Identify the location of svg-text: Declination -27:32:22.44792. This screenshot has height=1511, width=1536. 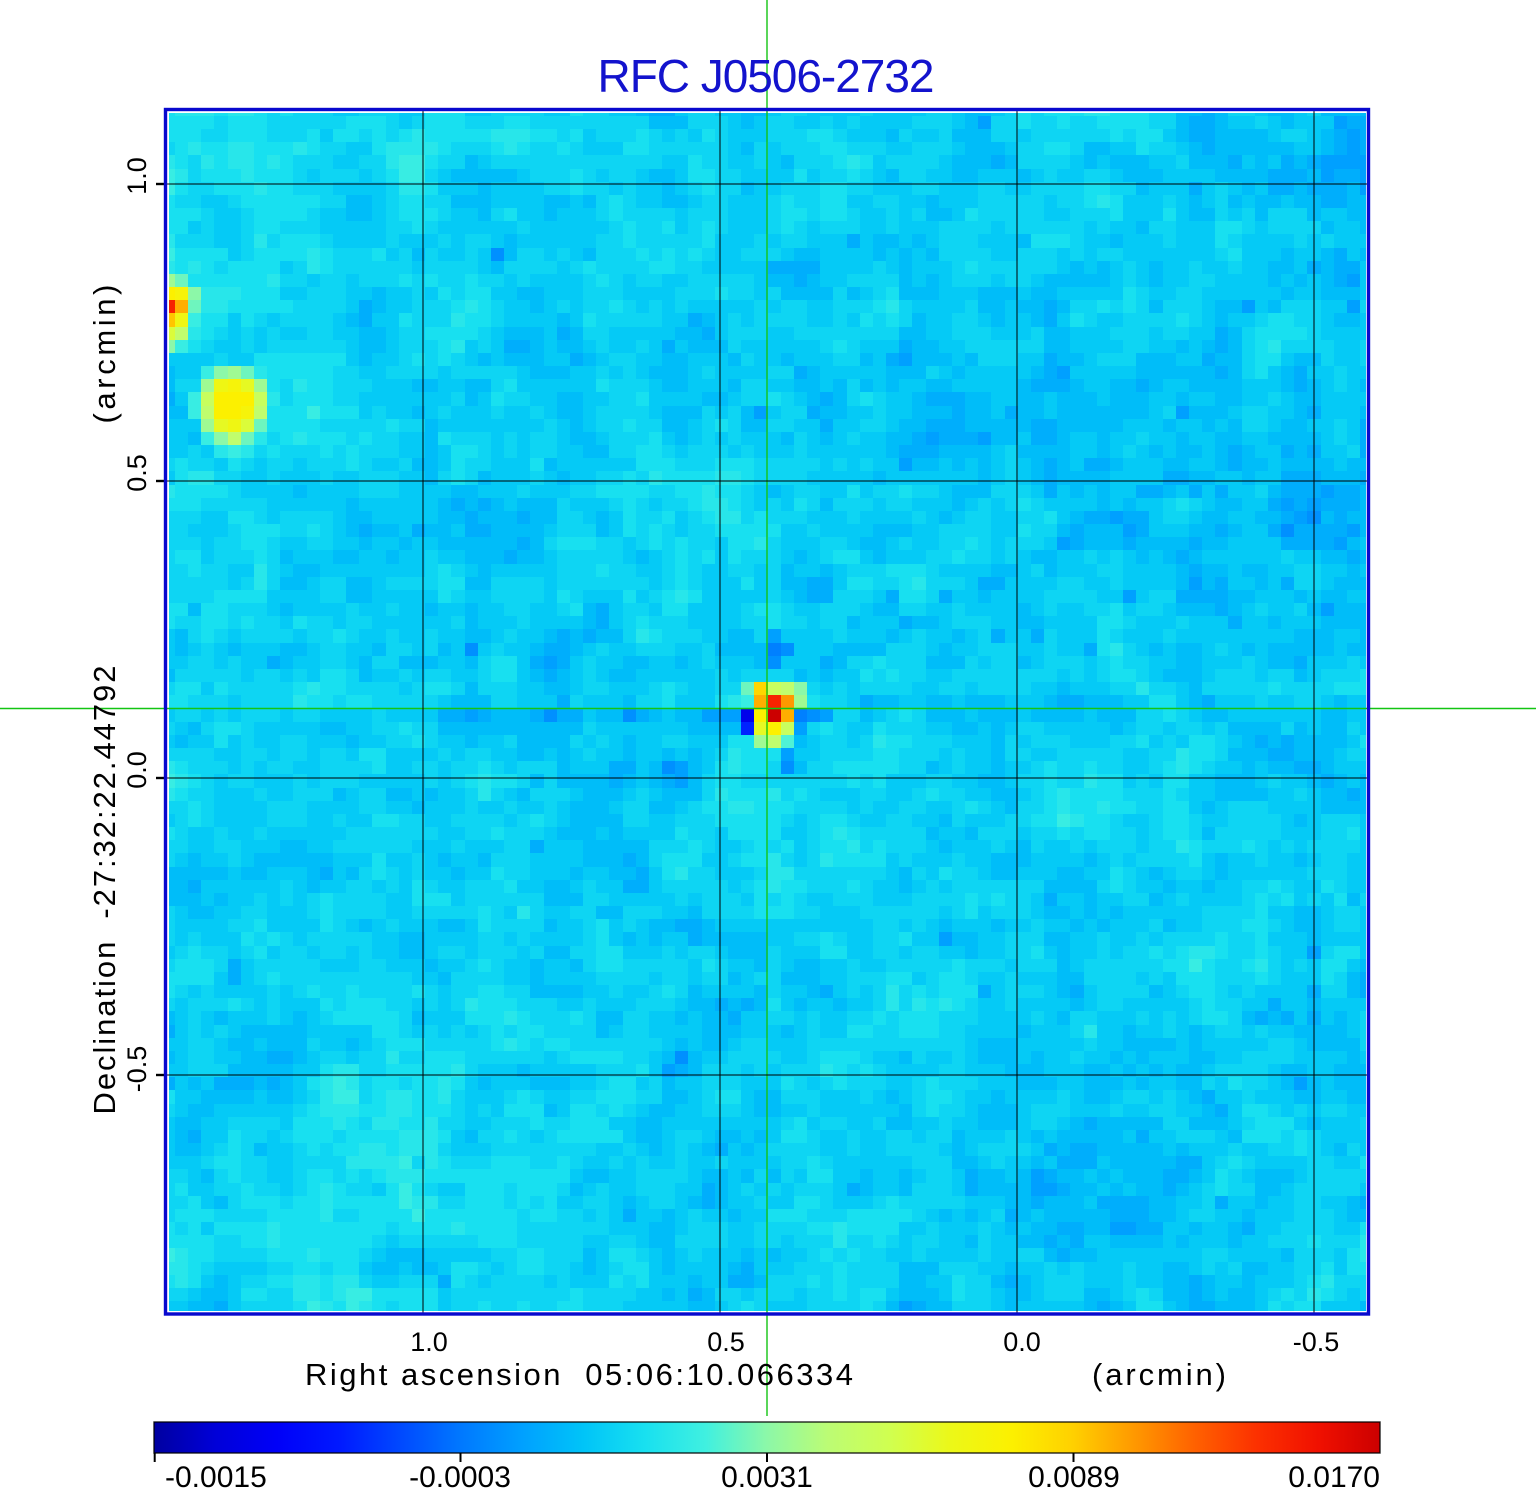
(104, 890).